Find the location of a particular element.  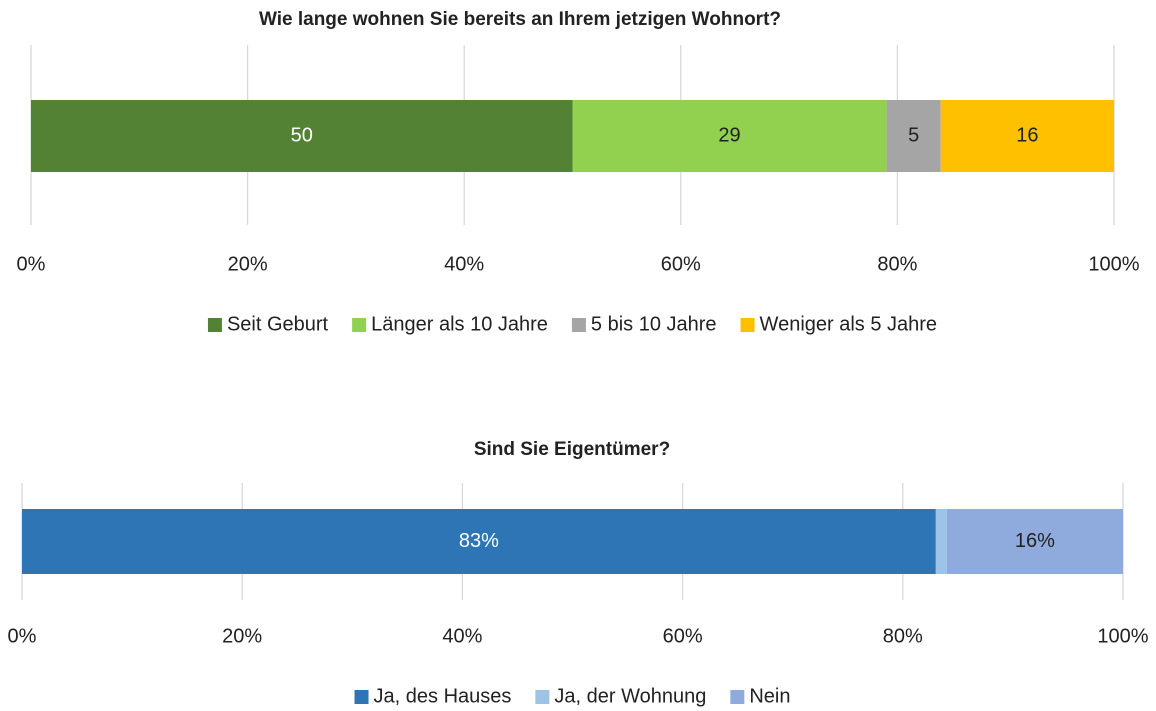

legend-item: Ja, der Wohnung is located at coordinates (620, 696).